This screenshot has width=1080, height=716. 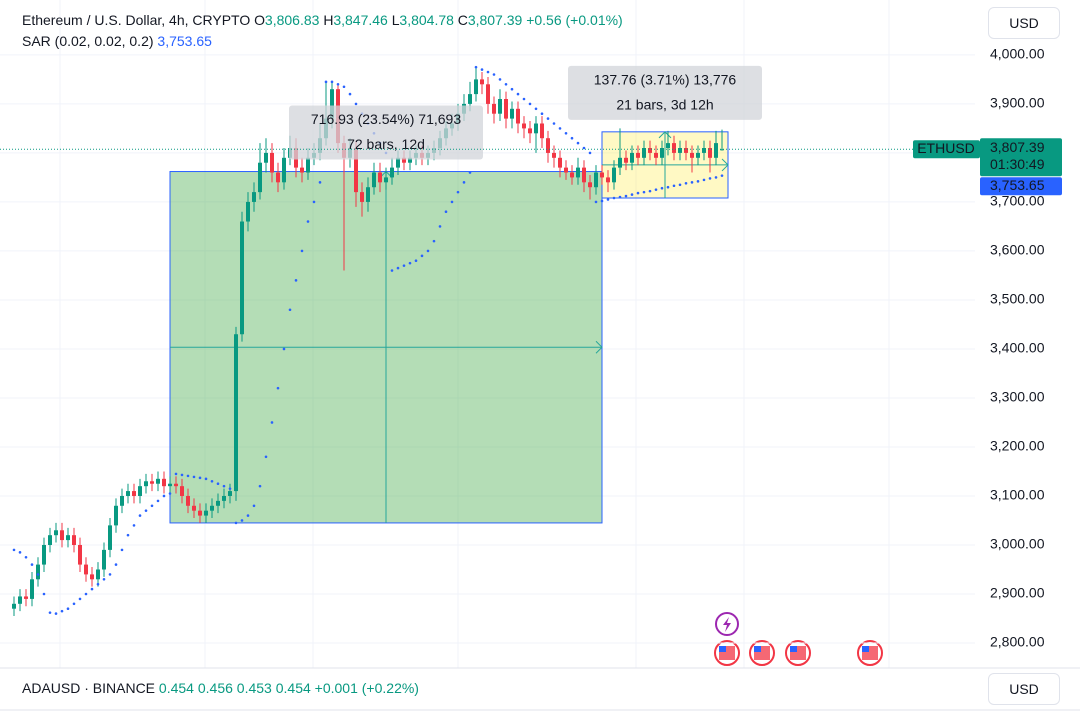 What do you see at coordinates (665, 92) in the screenshot?
I see `measure-label-box` at bounding box center [665, 92].